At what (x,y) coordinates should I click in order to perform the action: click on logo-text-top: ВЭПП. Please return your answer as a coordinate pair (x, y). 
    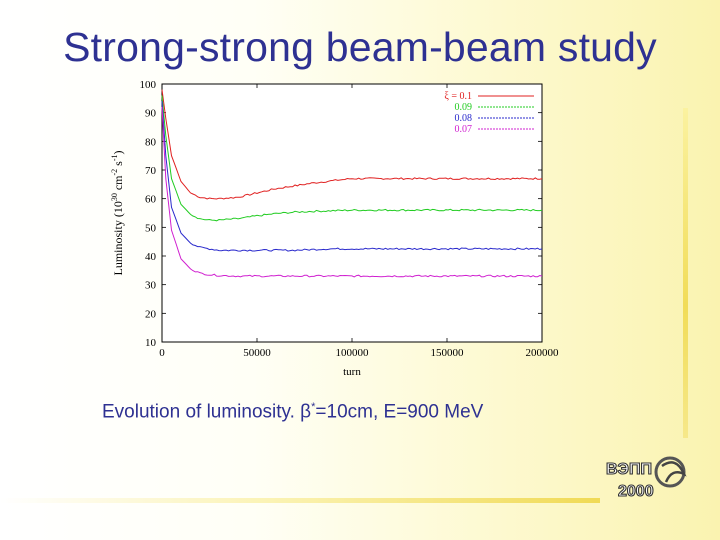
    Looking at the image, I should click on (629, 469).